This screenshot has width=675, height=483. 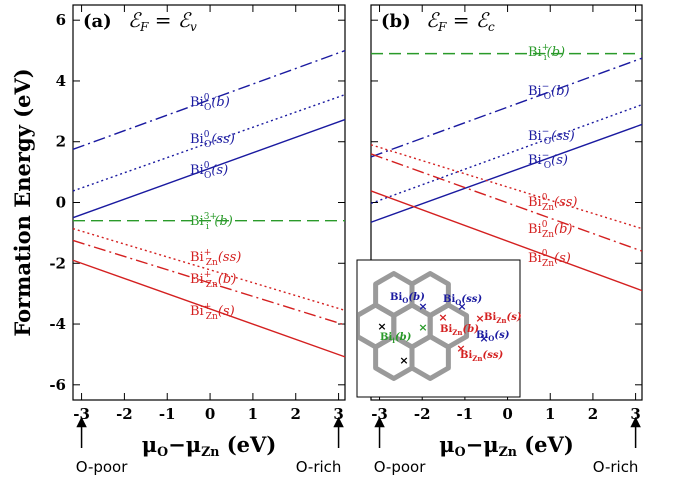 I want to click on y-tick-label: 6, so click(x=61, y=20).